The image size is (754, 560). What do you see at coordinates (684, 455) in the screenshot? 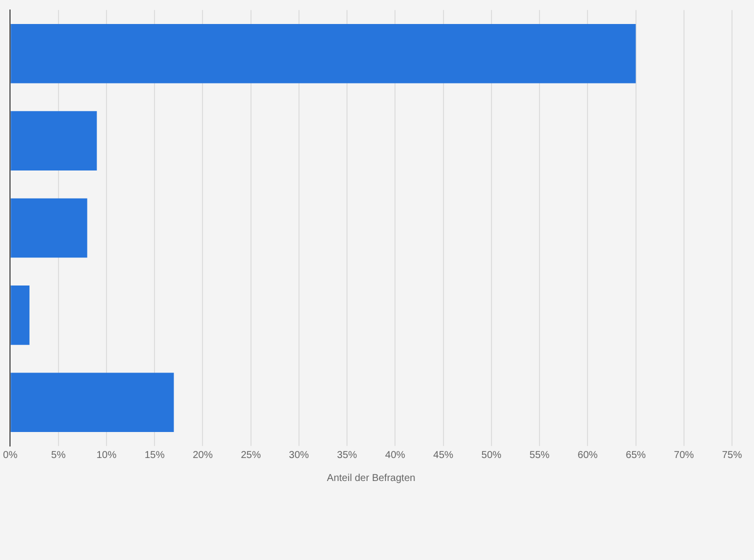
I see `x-tick-label: 70%` at bounding box center [684, 455].